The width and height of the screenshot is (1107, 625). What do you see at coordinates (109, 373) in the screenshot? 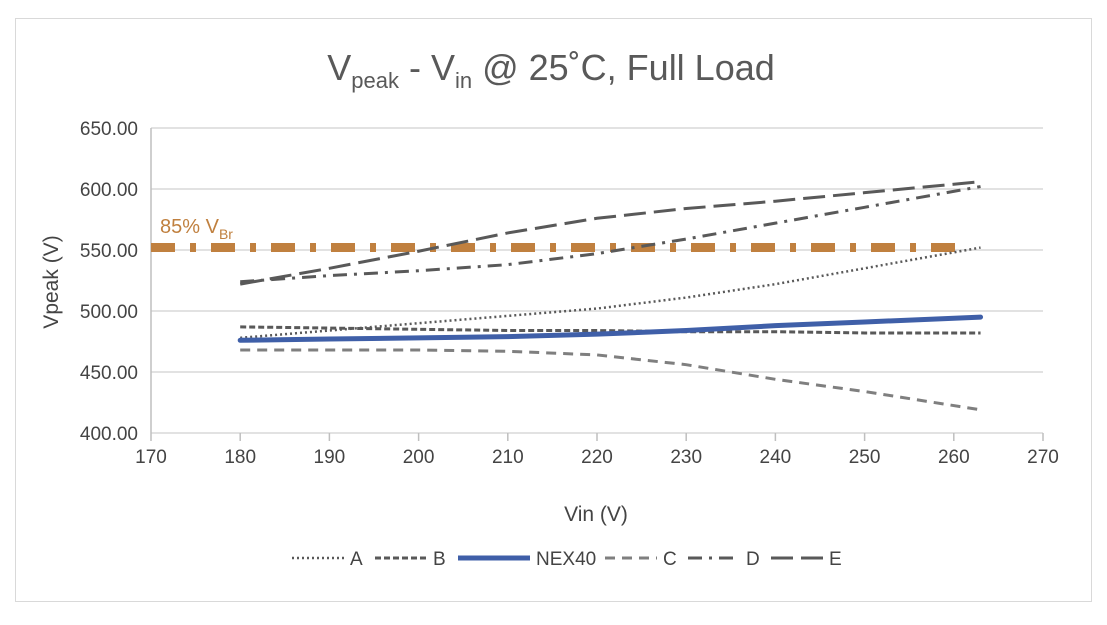
I see `y-tick-label: 450.00` at bounding box center [109, 373].